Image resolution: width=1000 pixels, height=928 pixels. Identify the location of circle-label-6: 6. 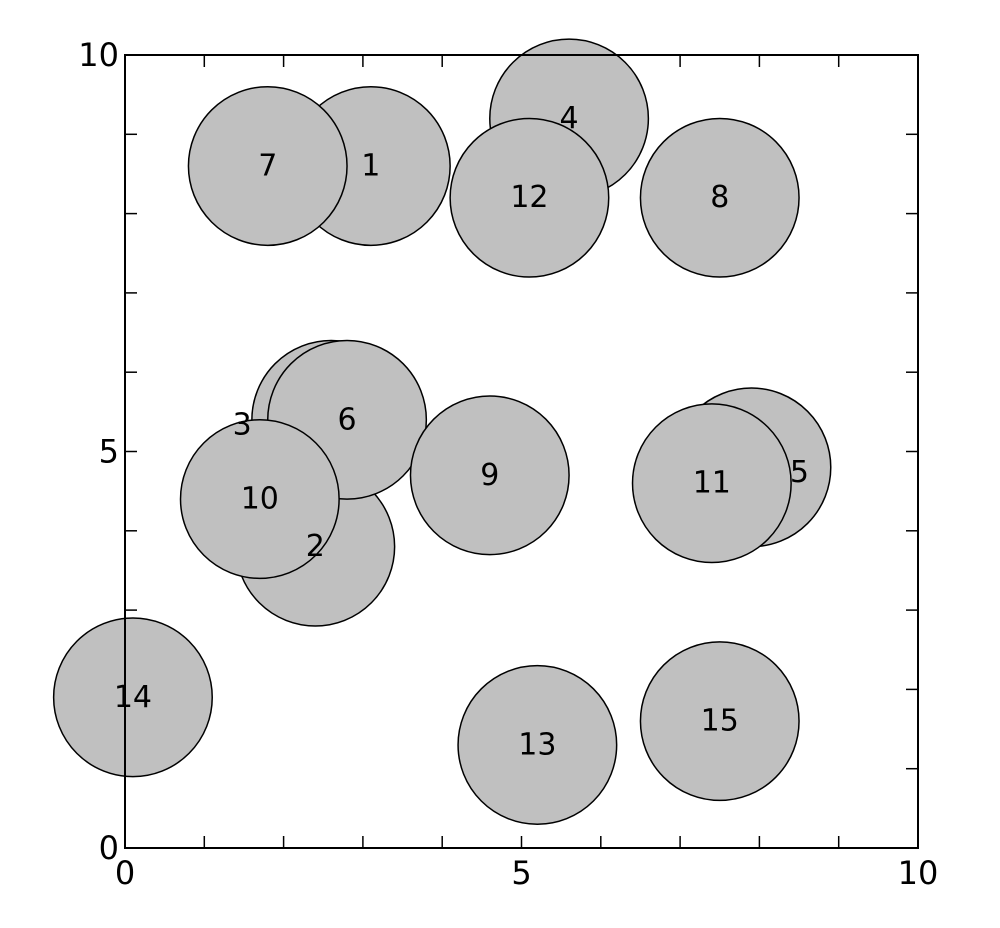
(346, 419).